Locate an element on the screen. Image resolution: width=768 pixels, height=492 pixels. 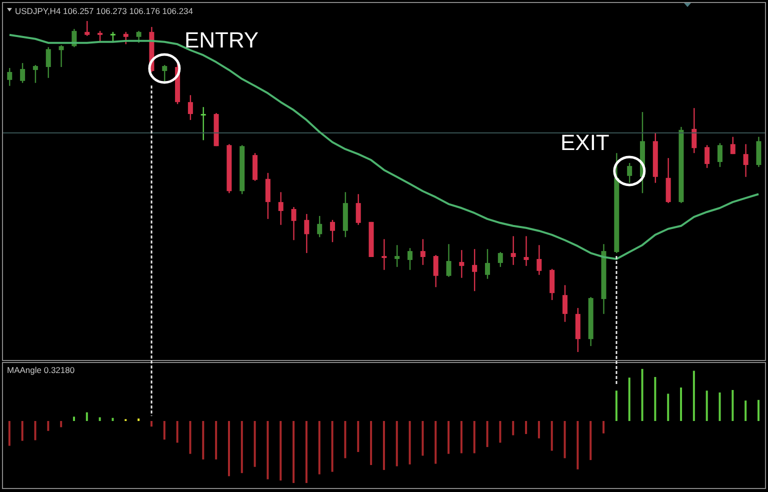
annotation: ENTRY is located at coordinates (221, 40).